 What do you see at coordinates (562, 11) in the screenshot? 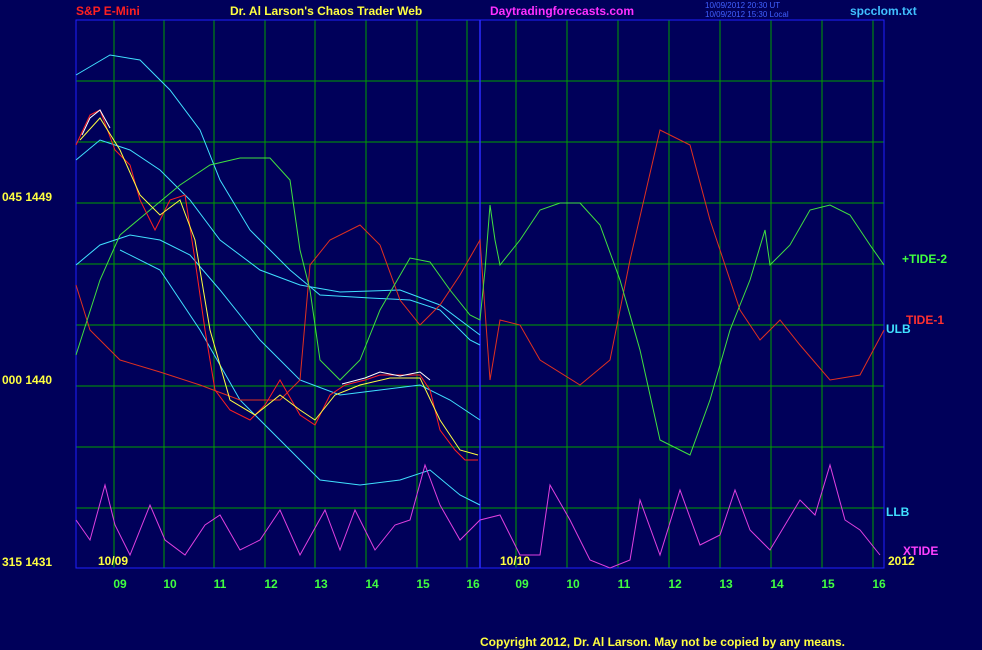
I see `site: Daytradingforecasts.com` at bounding box center [562, 11].